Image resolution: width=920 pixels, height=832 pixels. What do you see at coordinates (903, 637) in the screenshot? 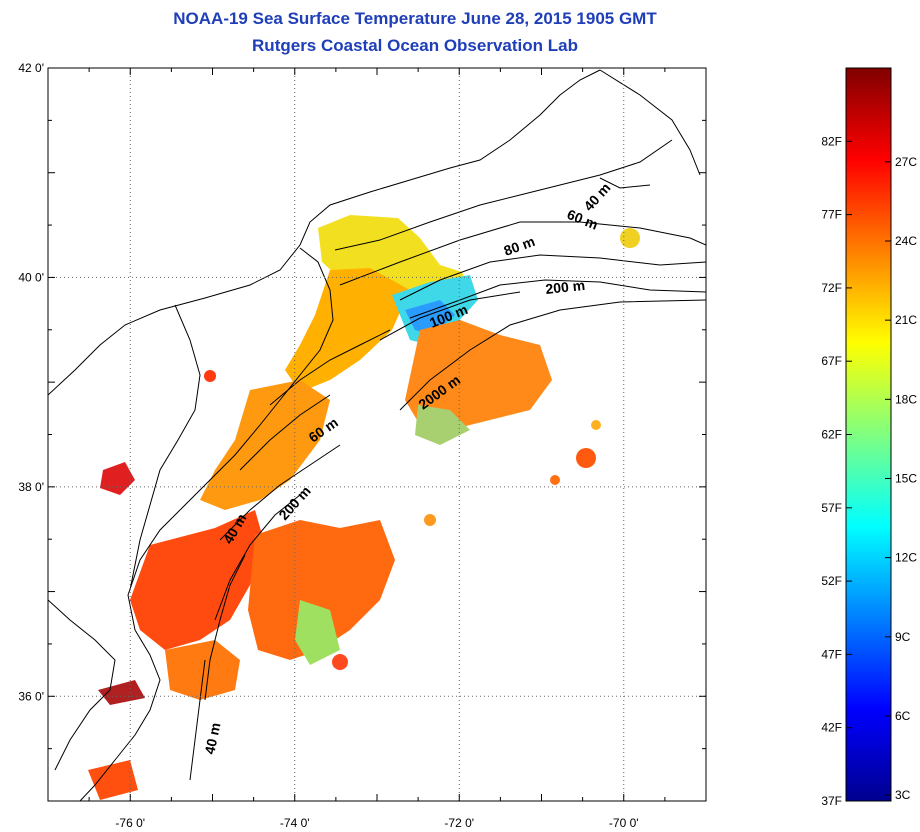
I see `colorbar-celsius-label: 9C` at bounding box center [903, 637].